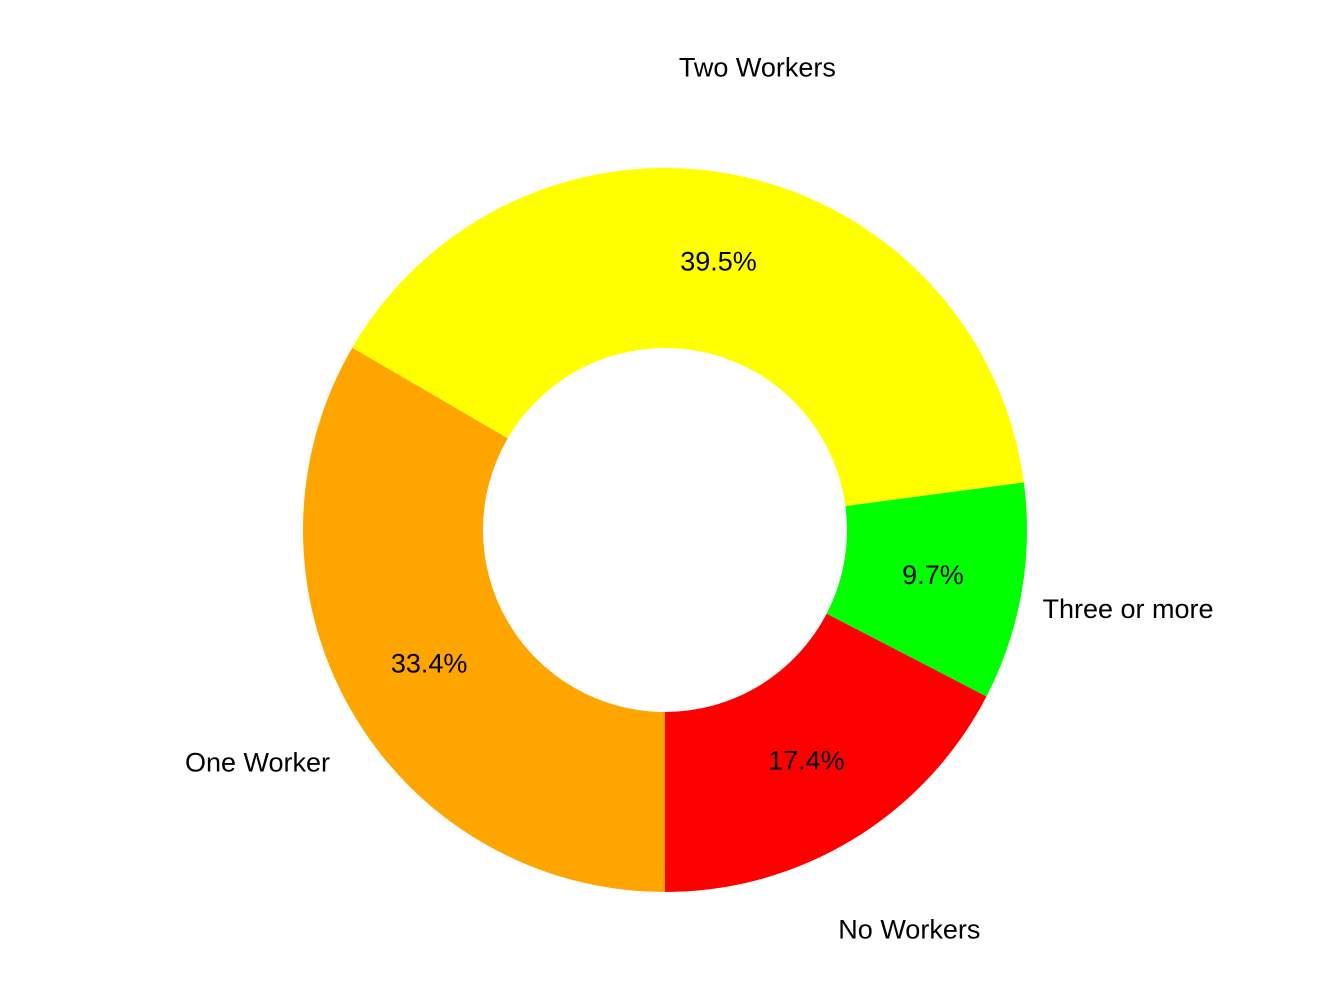 The height and width of the screenshot is (1008, 1344). I want to click on category-label: No Workers, so click(909, 930).